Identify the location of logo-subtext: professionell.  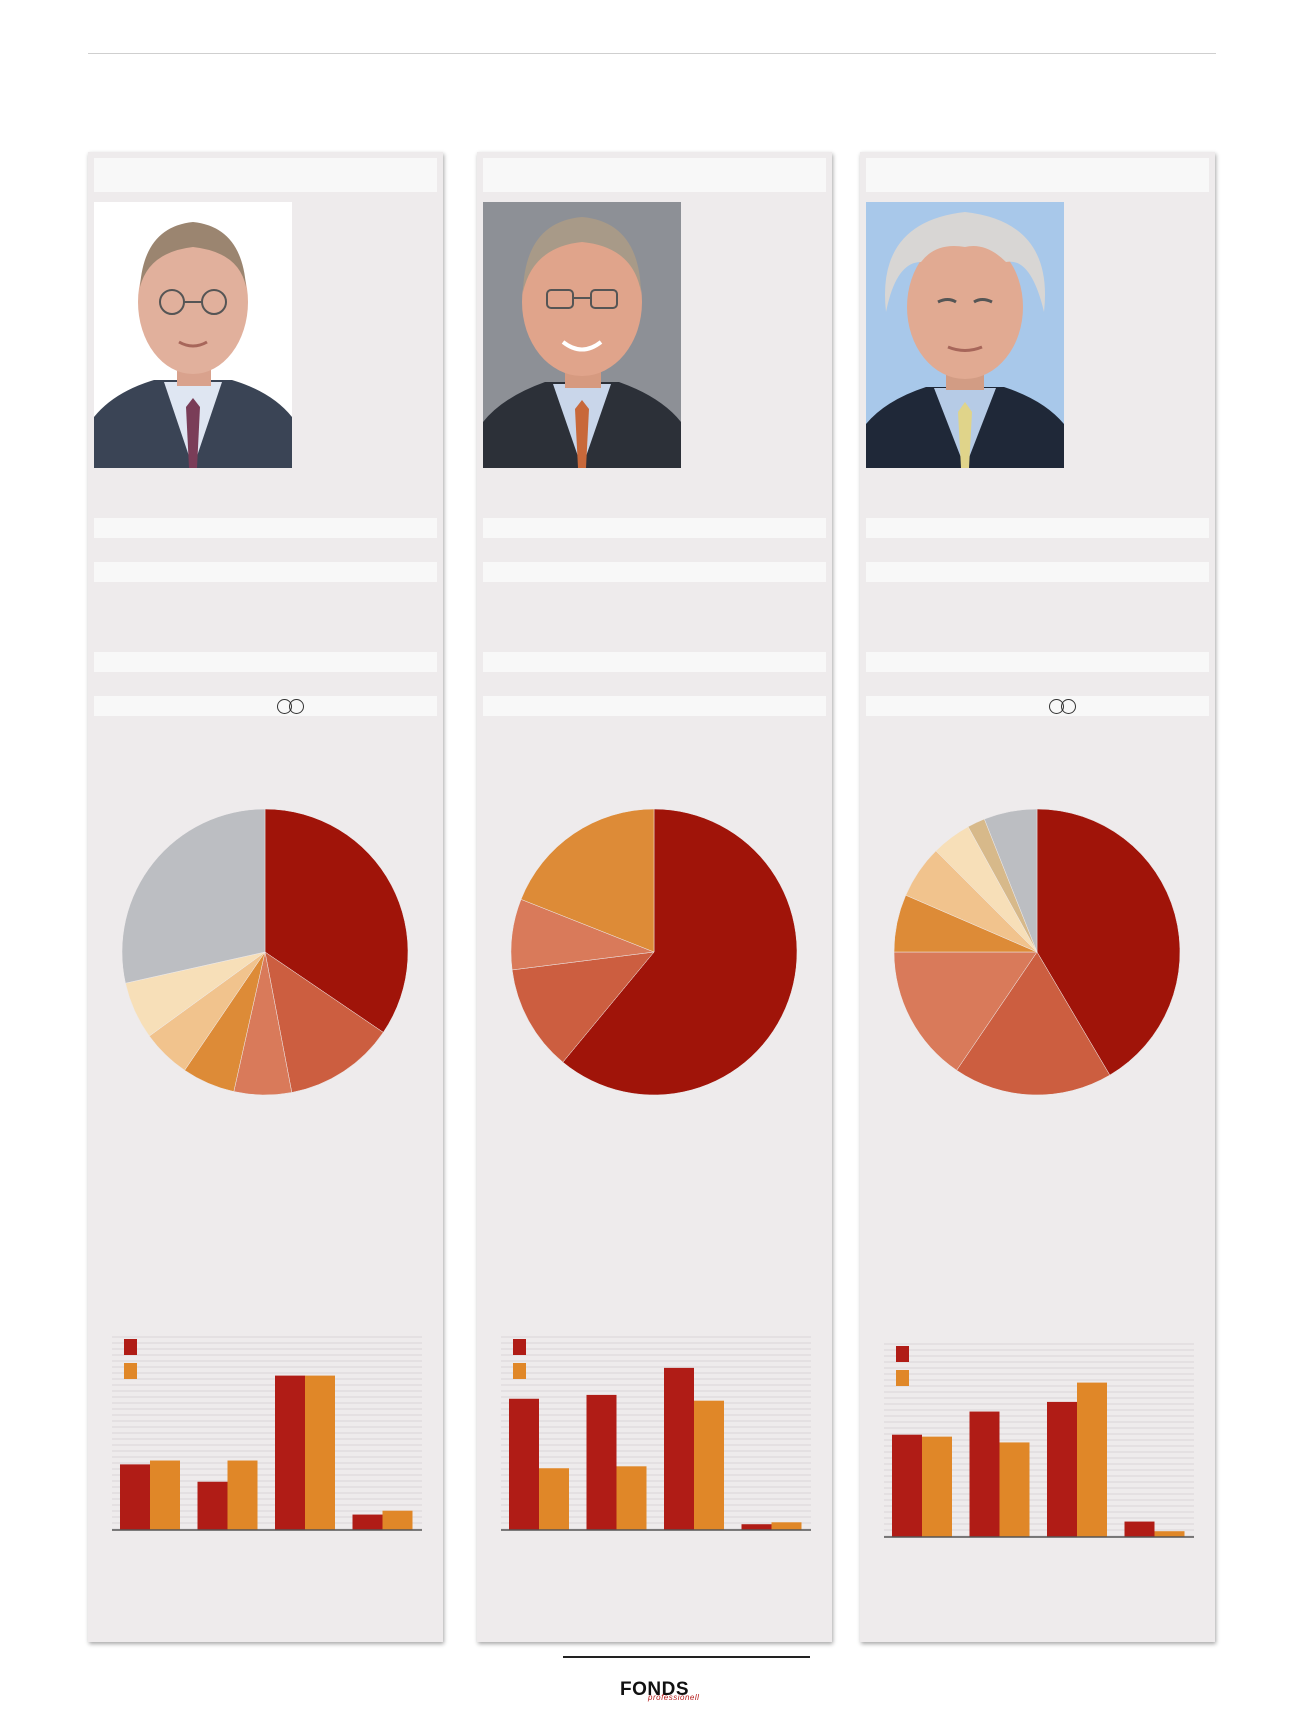
(674, 1697).